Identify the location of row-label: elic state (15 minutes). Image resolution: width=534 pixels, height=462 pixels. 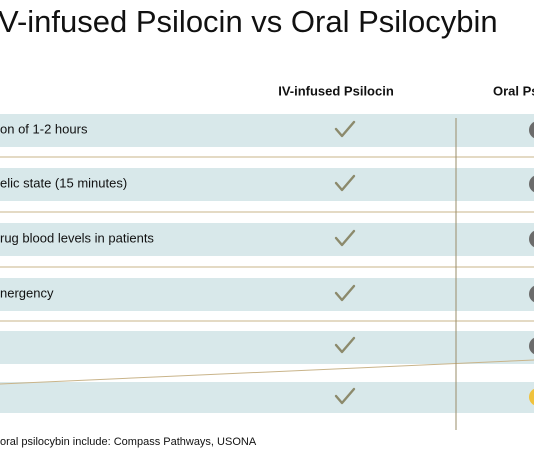
(63, 182).